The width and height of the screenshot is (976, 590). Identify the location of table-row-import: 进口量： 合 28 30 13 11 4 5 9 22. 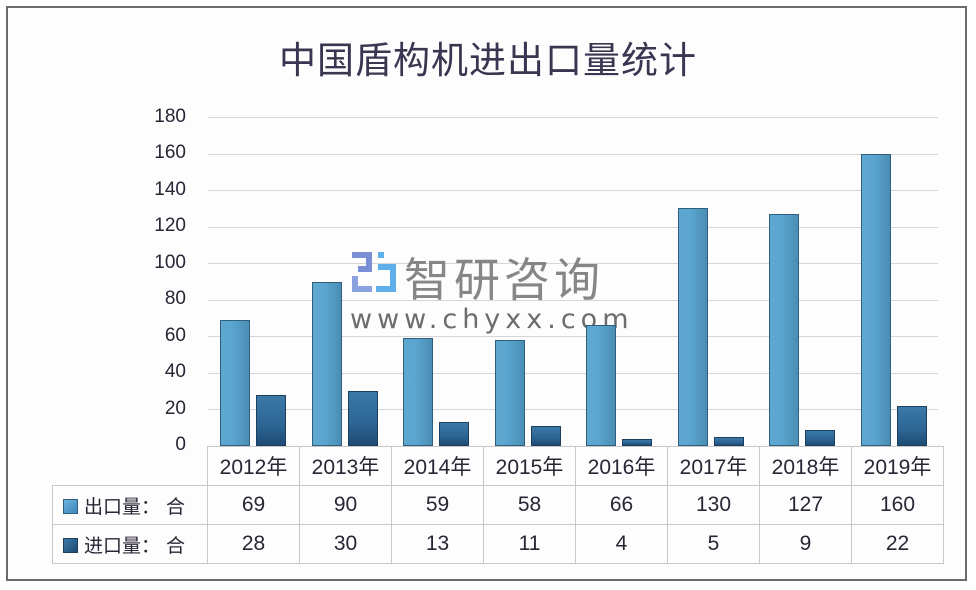
(498, 544).